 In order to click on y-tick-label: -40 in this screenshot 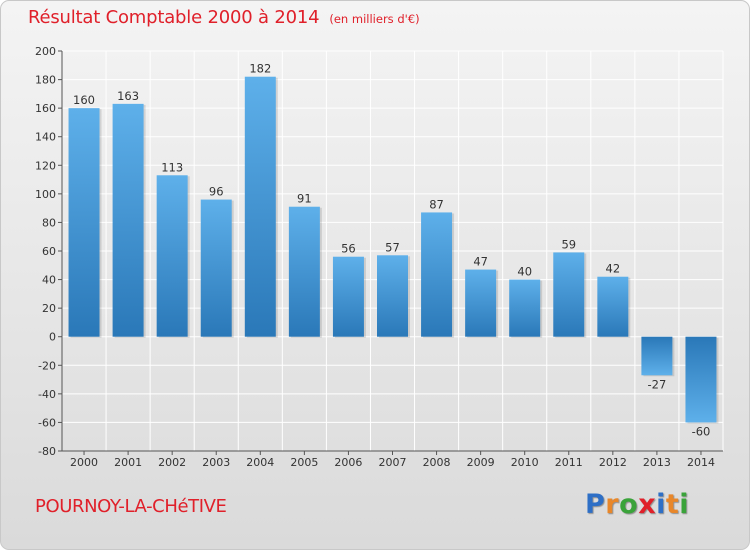, I will do `click(47, 394)`.